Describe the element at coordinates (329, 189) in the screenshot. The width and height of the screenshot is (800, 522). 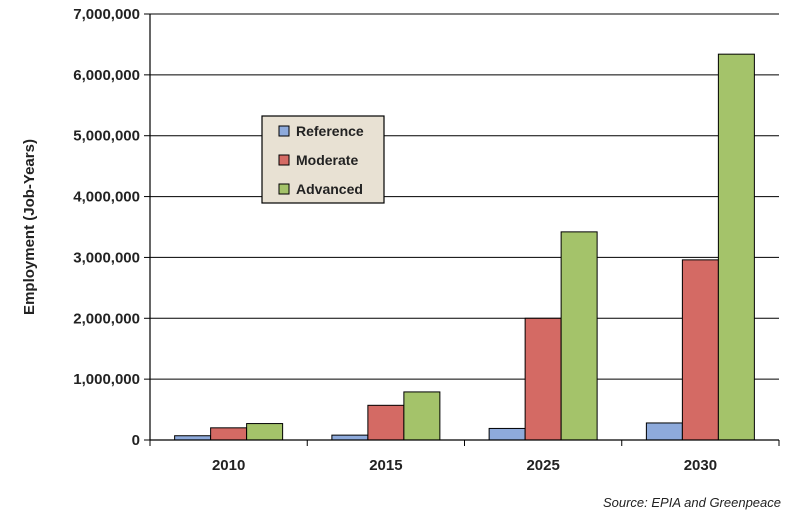
I see `legend-label-advanced: Advanced` at that location.